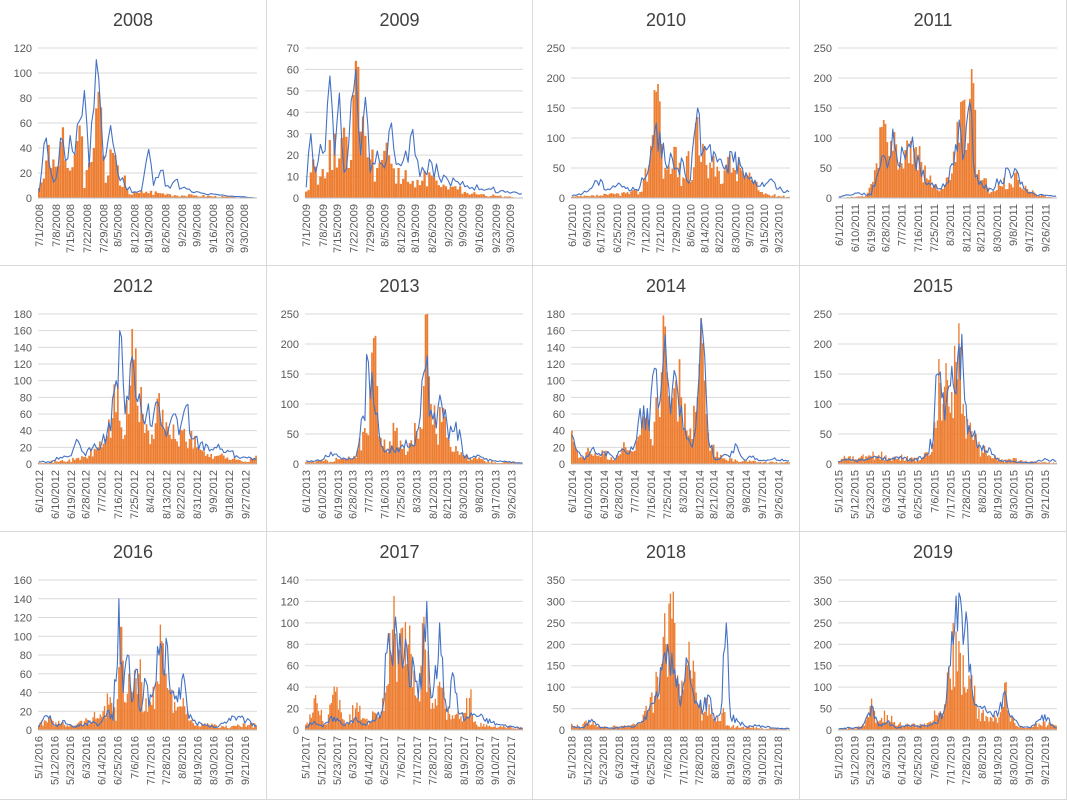 Image resolution: width=1067 pixels, height=800 pixels. I want to click on x-tick-label: 7/6/2019, so click(936, 757).